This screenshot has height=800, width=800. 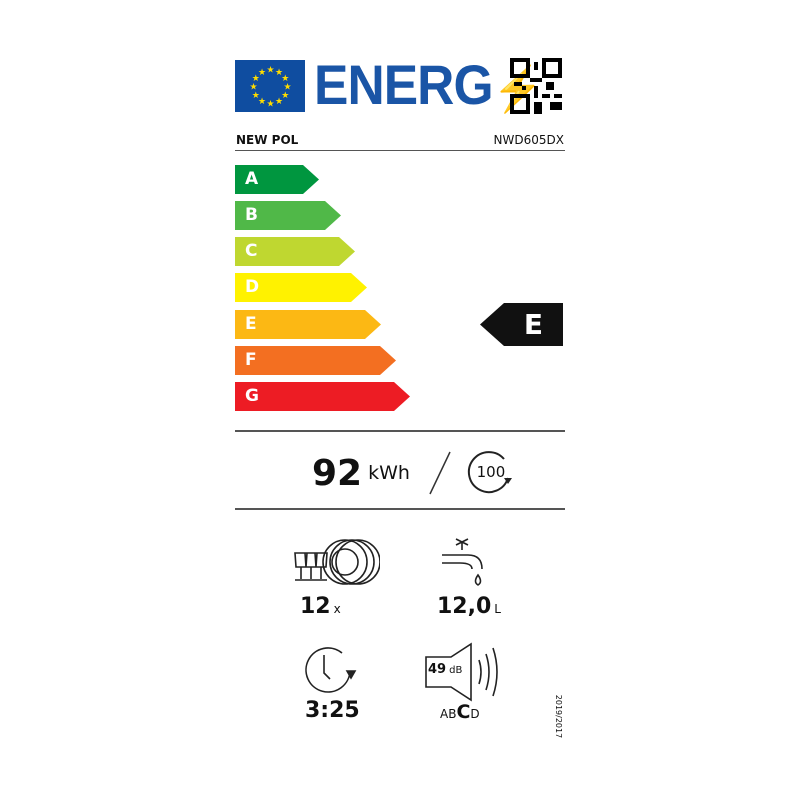 I want to click on energy-class-a: A, so click(x=277, y=179).